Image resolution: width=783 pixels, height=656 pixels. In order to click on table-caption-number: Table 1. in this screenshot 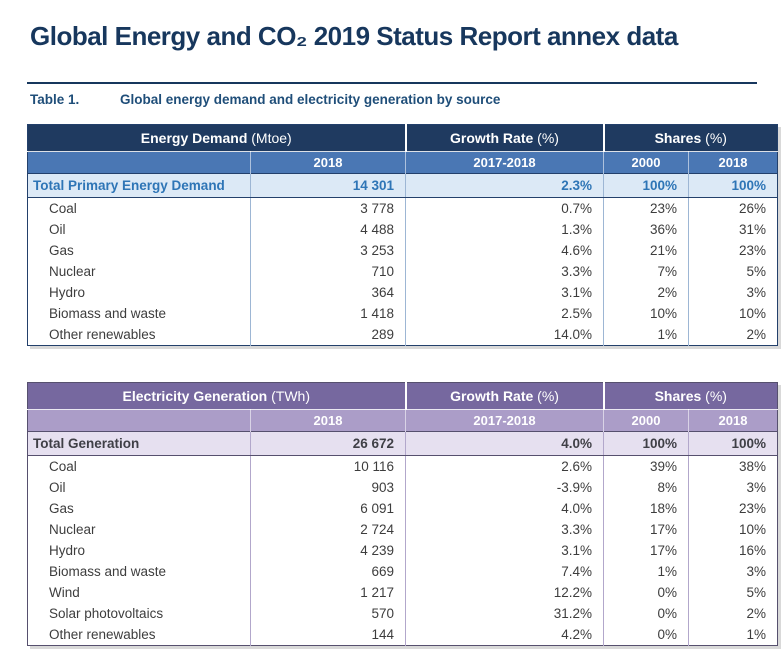, I will do `click(55, 99)`.